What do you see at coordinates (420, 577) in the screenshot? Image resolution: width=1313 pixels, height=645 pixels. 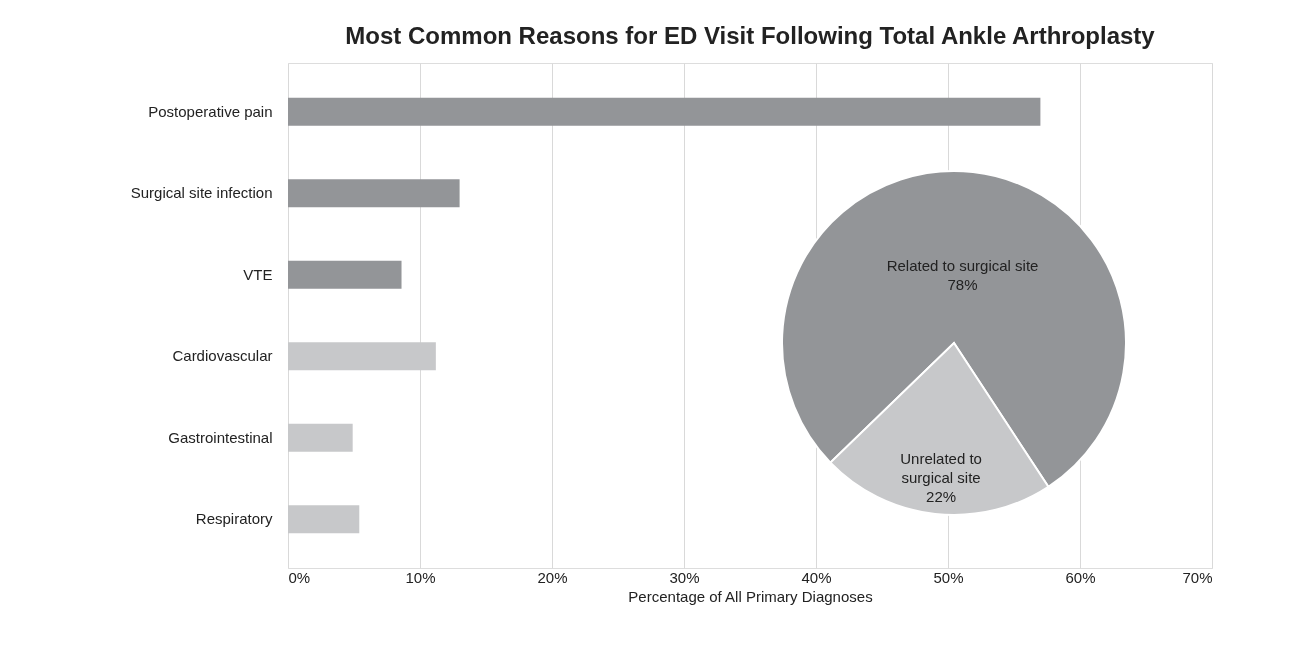 I see `x-tick-label: 10%` at bounding box center [420, 577].